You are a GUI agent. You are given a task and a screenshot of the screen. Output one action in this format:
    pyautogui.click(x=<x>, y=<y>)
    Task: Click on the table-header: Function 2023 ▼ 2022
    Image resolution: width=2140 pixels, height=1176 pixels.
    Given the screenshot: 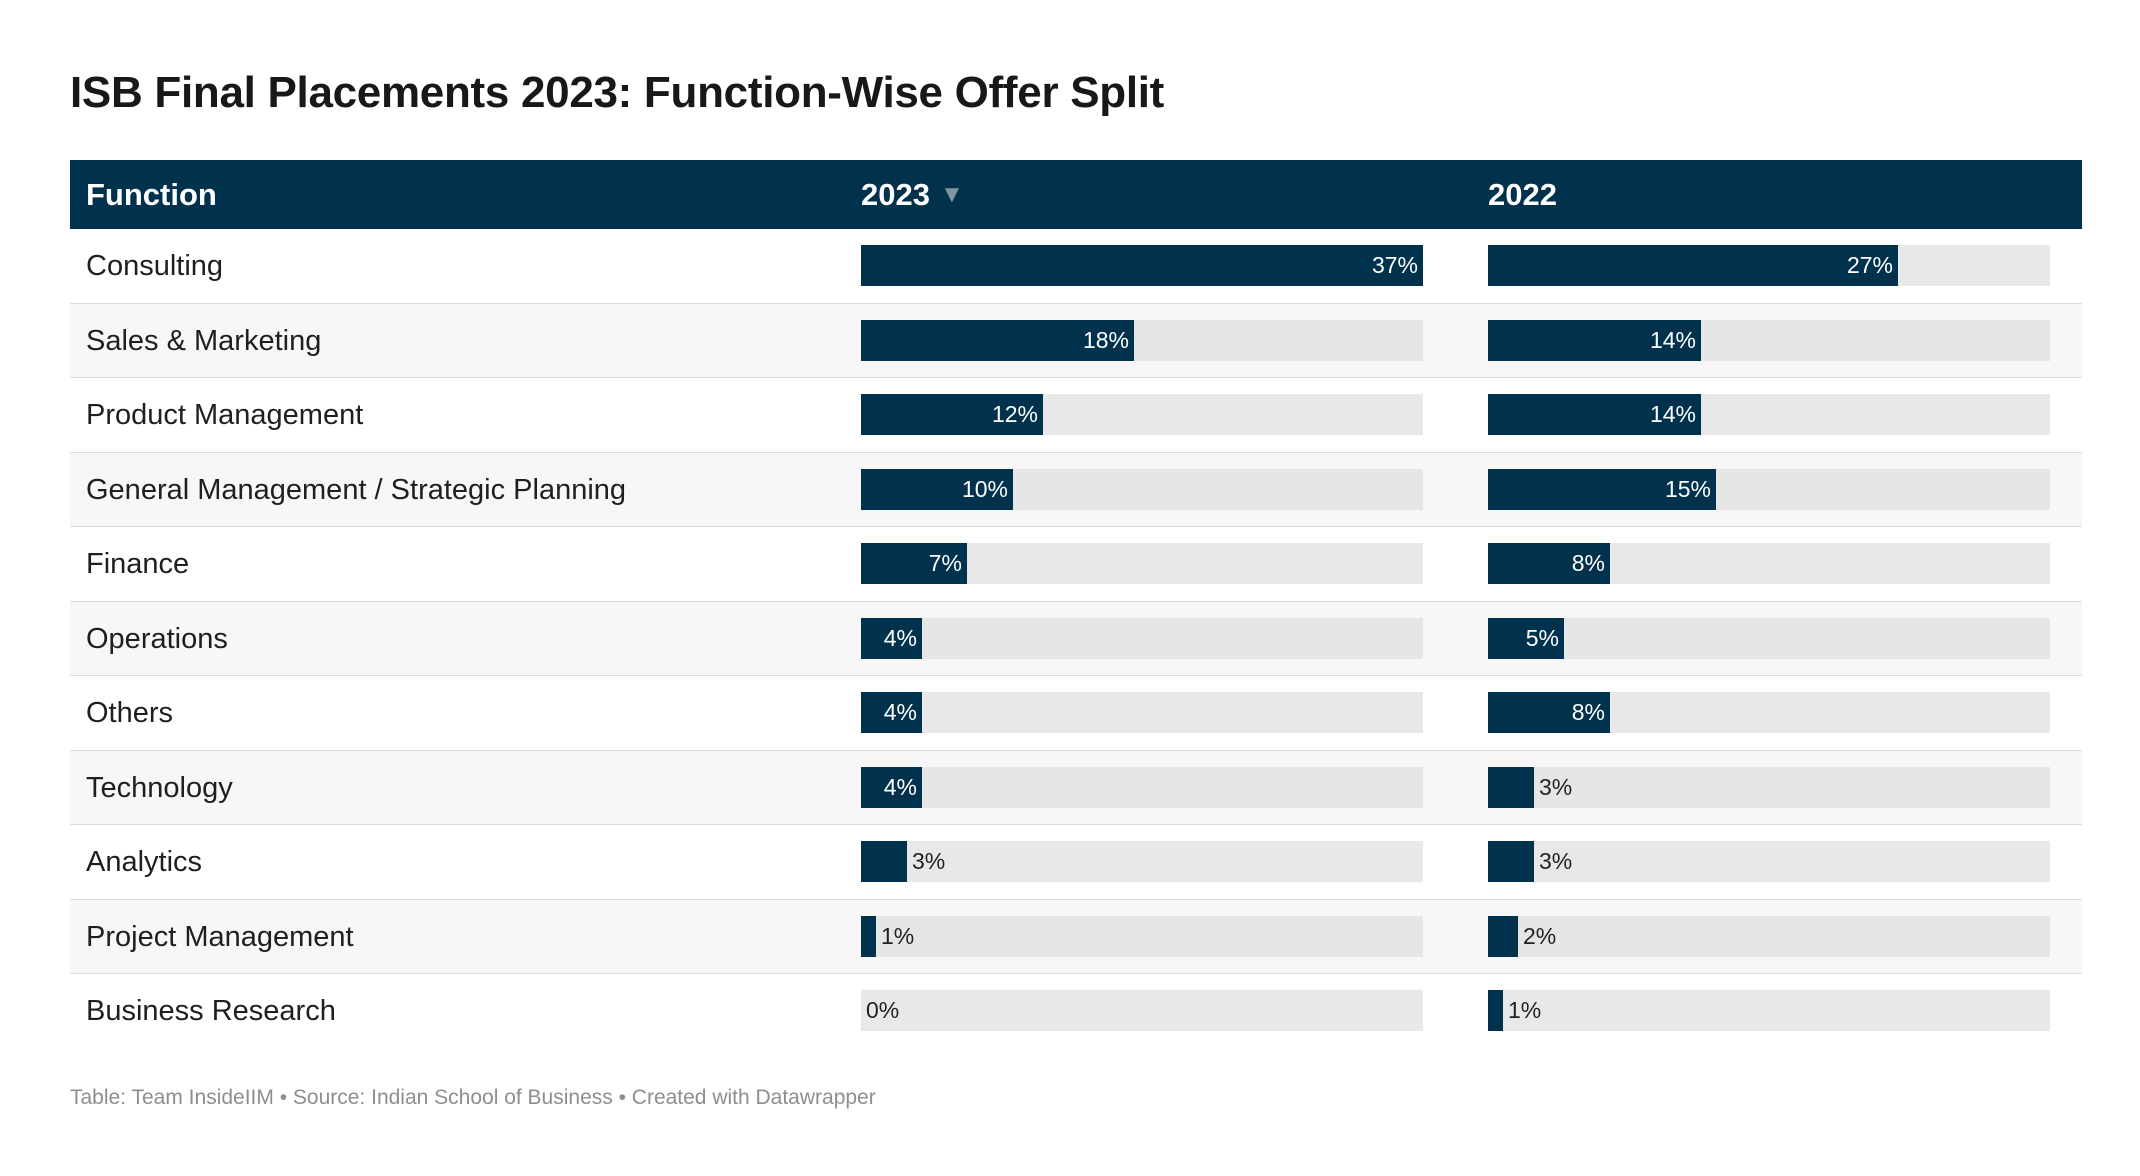 What is the action you would take?
    pyautogui.click(x=1076, y=194)
    